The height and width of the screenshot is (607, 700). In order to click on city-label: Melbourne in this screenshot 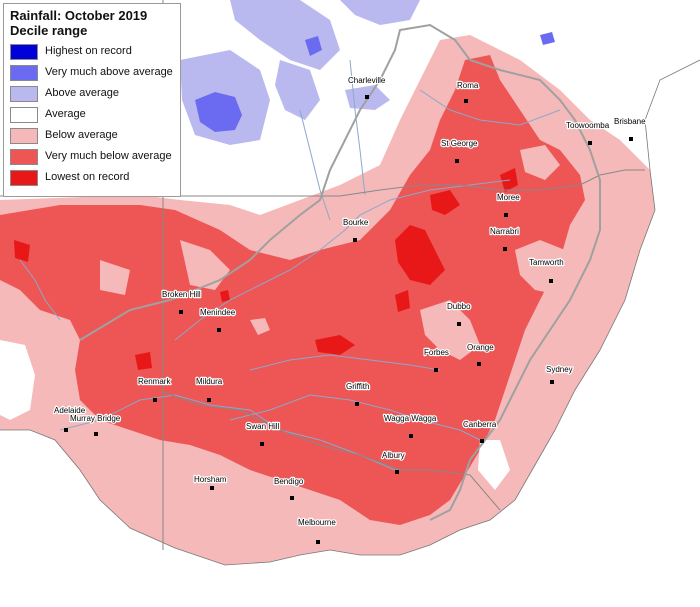, I will do `click(317, 522)`.